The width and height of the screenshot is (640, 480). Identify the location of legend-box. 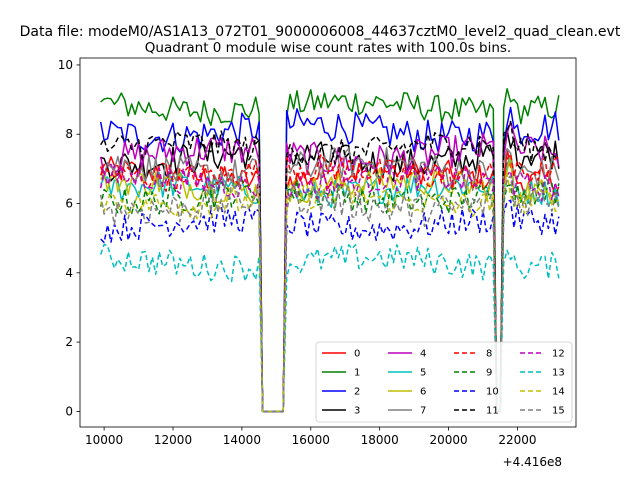
(444, 382).